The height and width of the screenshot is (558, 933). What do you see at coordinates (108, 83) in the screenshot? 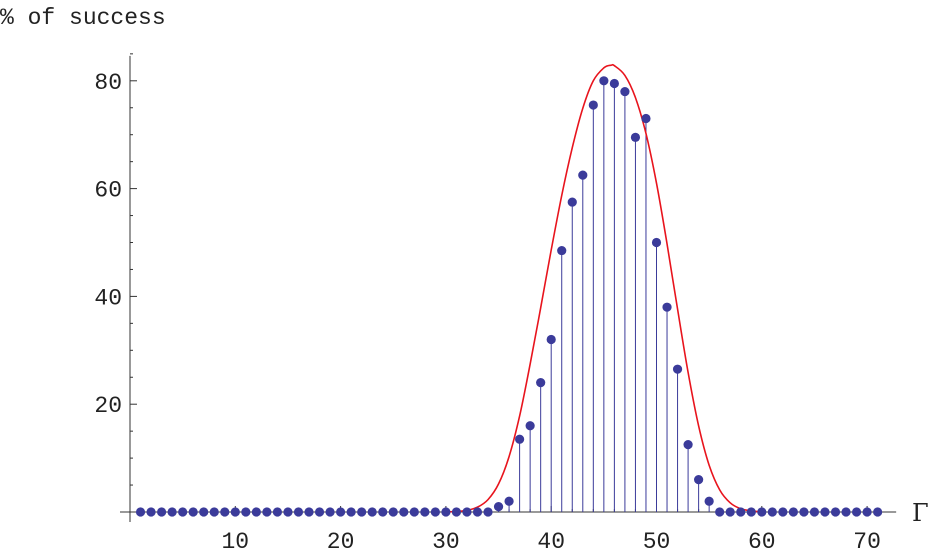
I see `y-tick-label: 80` at bounding box center [108, 83].